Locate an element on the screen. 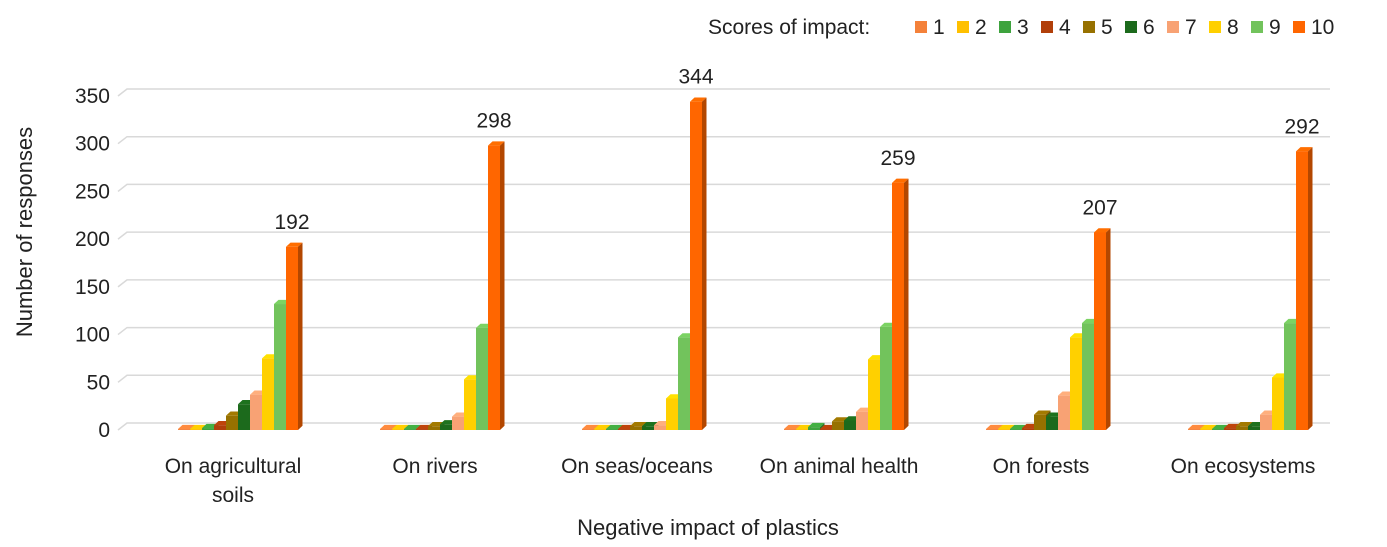 Image resolution: width=1387 pixels, height=547 pixels. legend-label: 8 is located at coordinates (1233, 27).